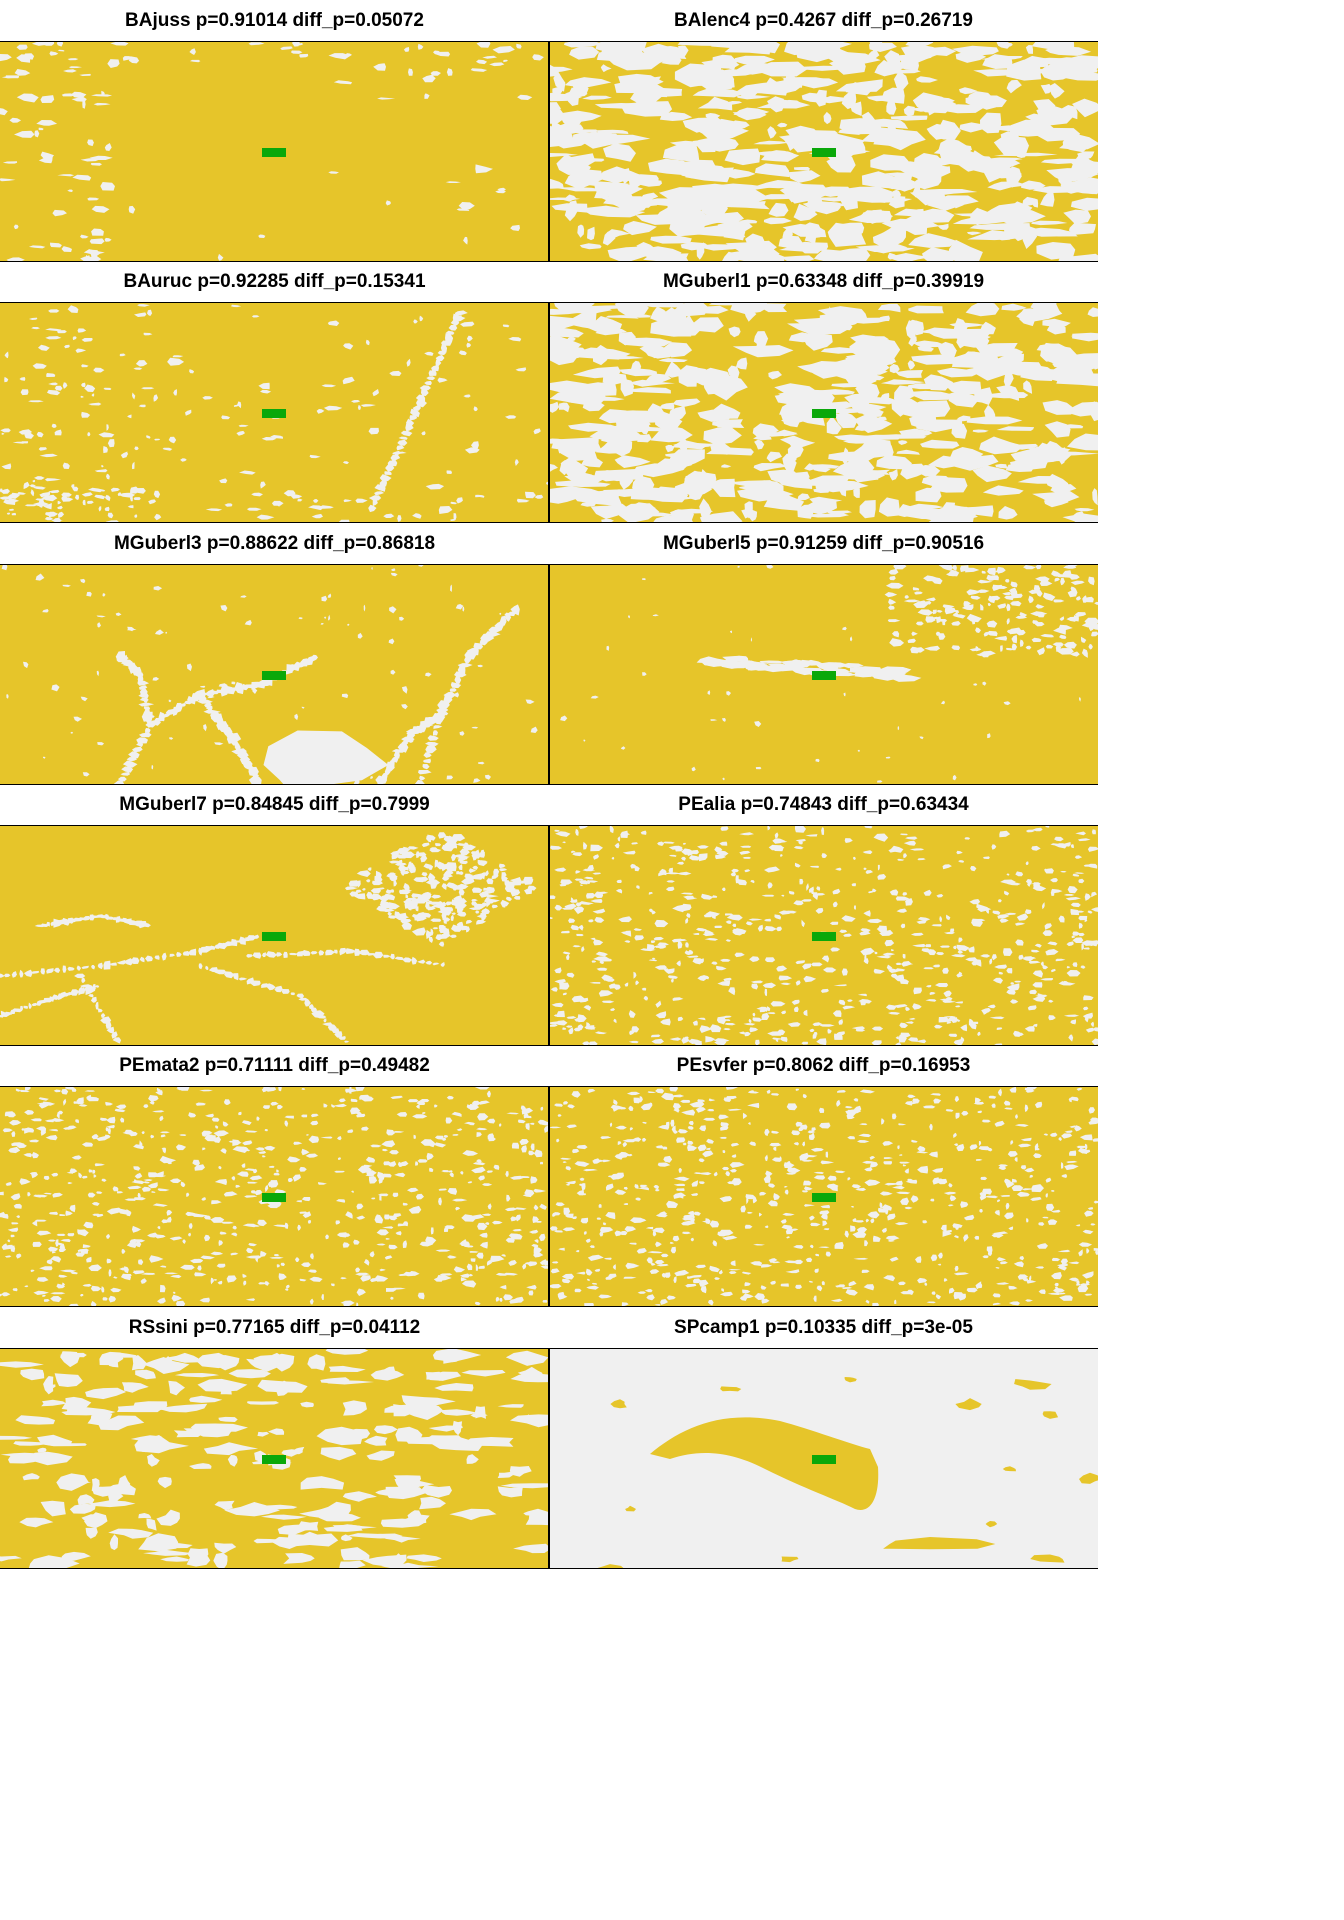 The width and height of the screenshot is (1344, 1920). I want to click on map-panel-mguberl7: MGuberl7 p=0.84845 diff_p=0.7999, so click(274, 915).